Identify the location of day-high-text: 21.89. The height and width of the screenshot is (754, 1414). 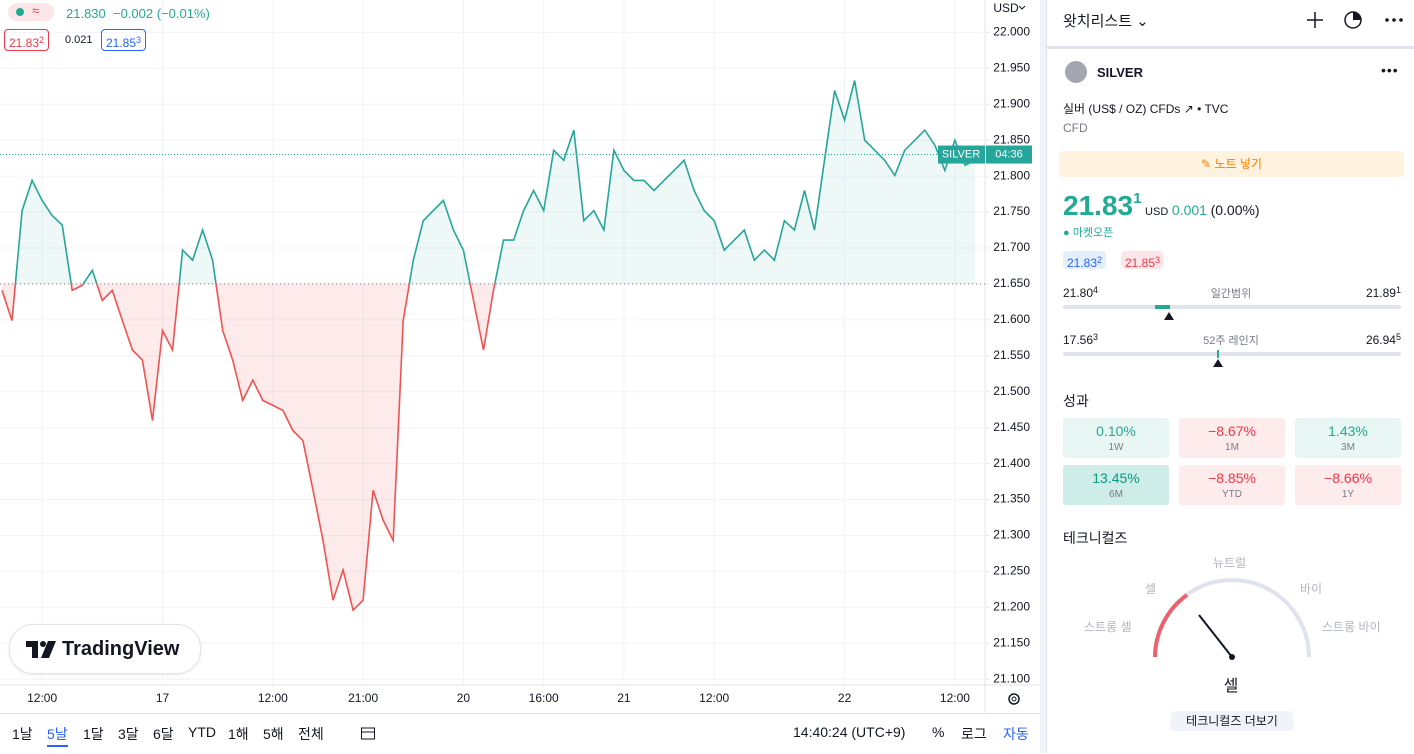
(1380, 293).